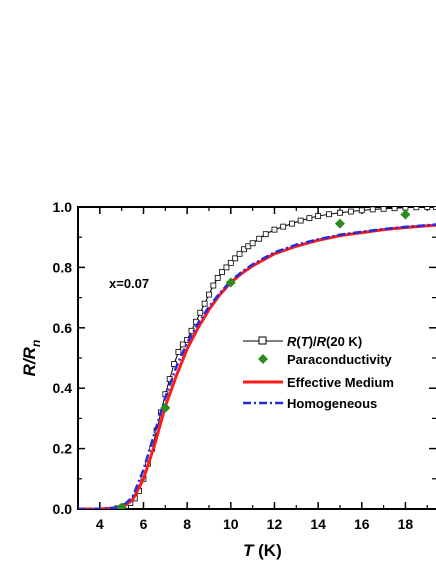  Describe the element at coordinates (63, 449) in the screenshot. I see `y-tick-label: 0.2` at that location.